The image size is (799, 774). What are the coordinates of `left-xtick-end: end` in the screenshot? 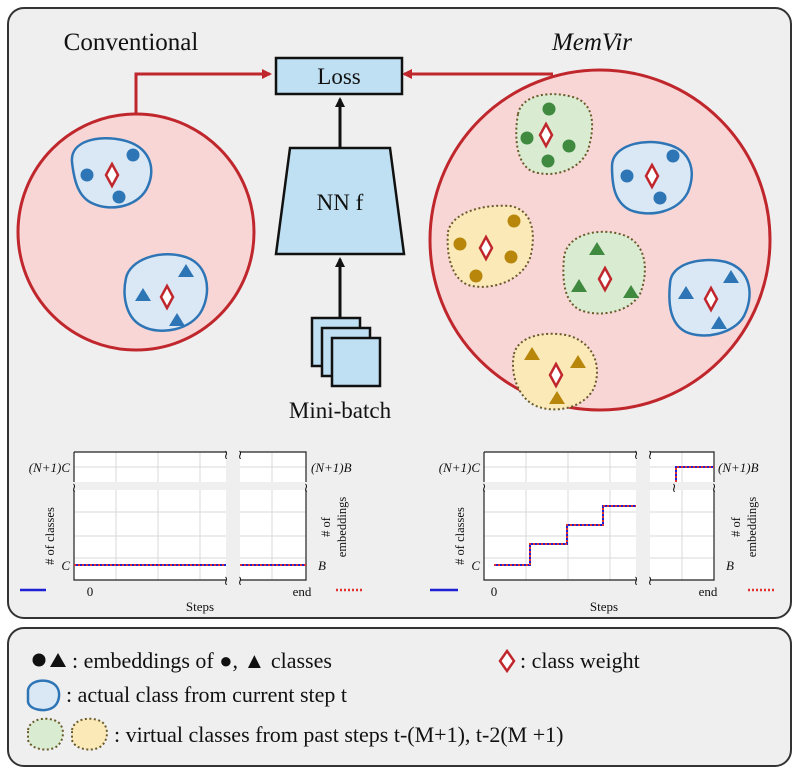 It's located at (302, 591).